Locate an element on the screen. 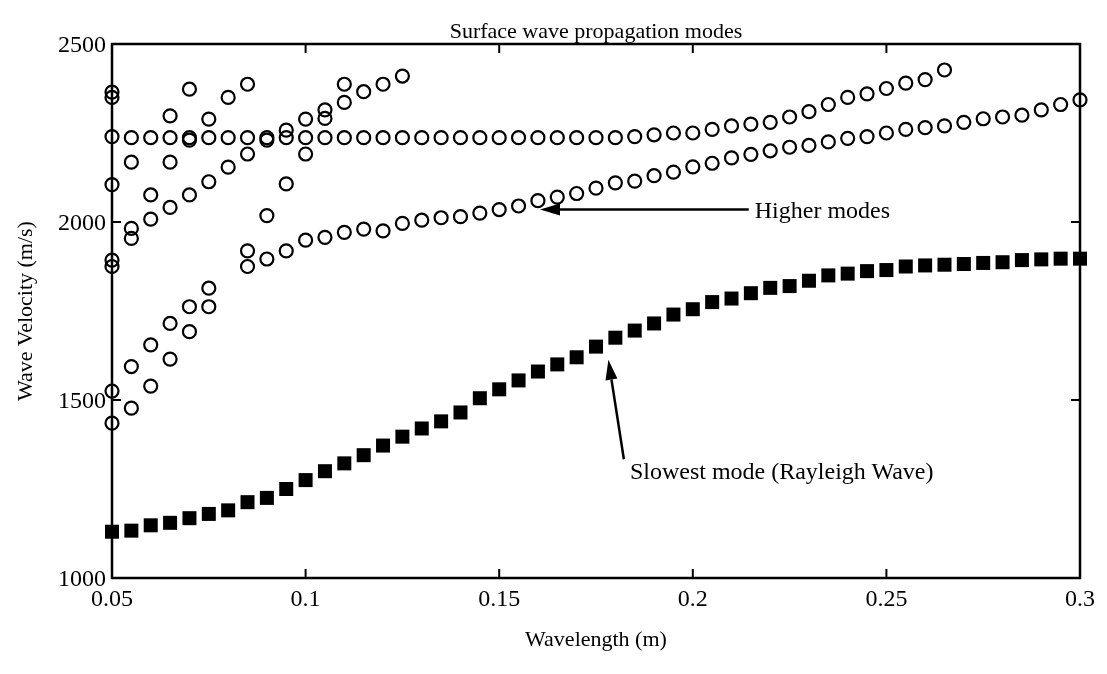  y-tick-label: 2500 is located at coordinates (82, 44).